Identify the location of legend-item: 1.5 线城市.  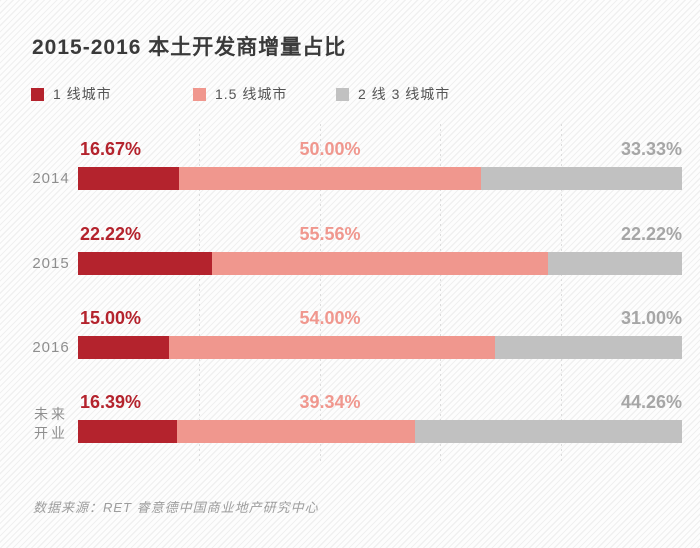
(240, 94).